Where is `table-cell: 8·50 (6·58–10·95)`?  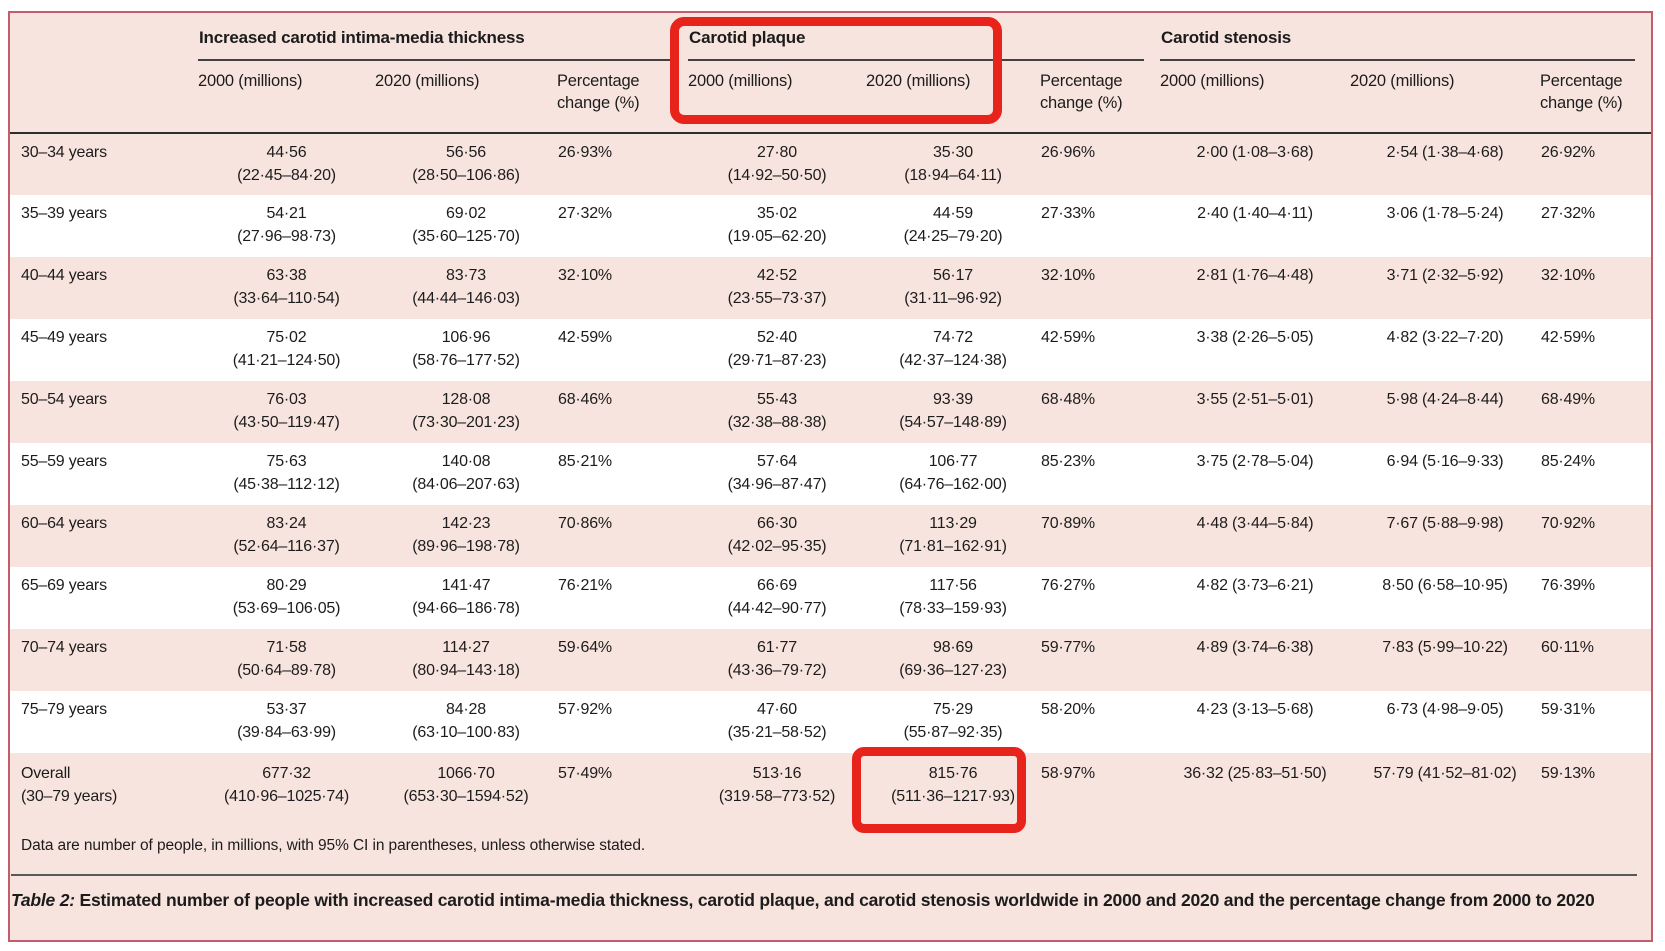 table-cell: 8·50 (6·58–10·95) is located at coordinates (1445, 585).